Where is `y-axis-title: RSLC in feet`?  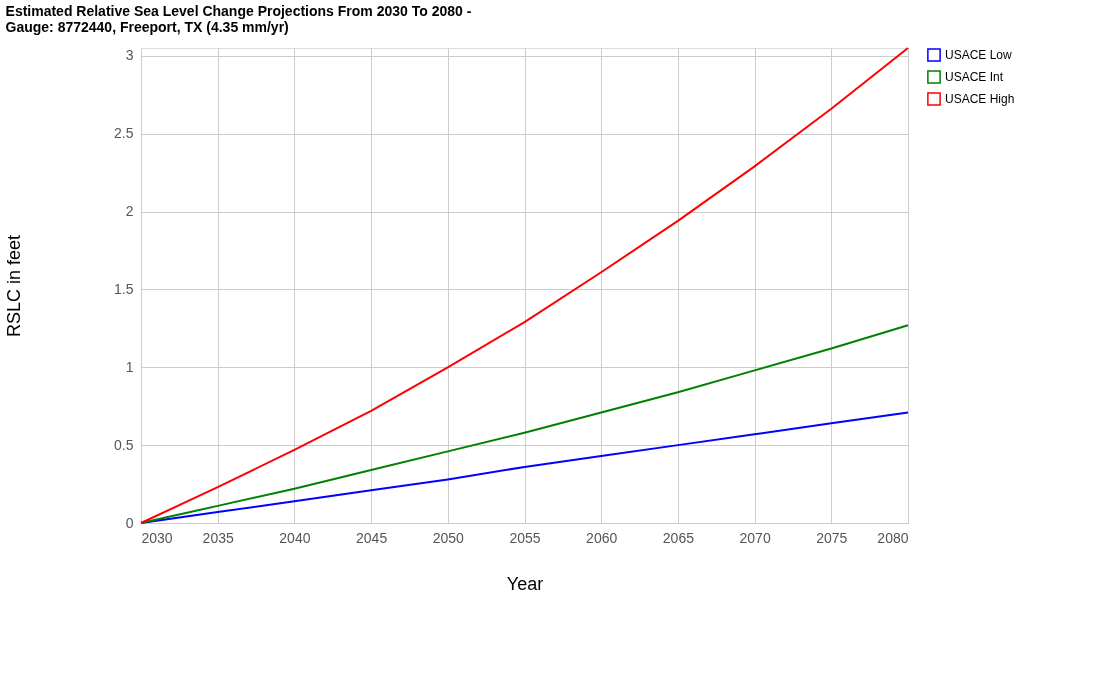
y-axis-title: RSLC in feet is located at coordinates (14, 286).